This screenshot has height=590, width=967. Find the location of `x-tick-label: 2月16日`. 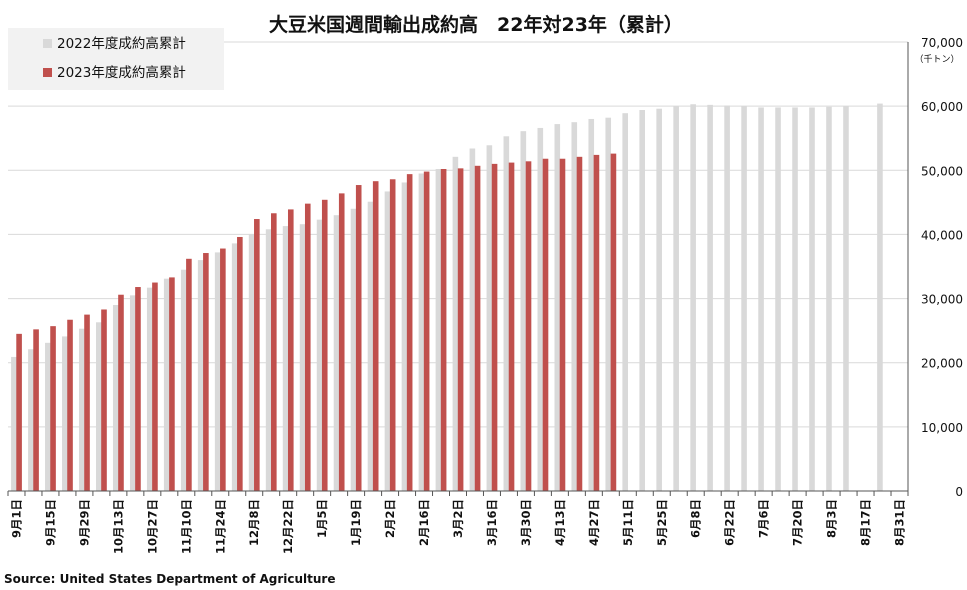

x-tick-label: 2月16日 is located at coordinates (424, 522).